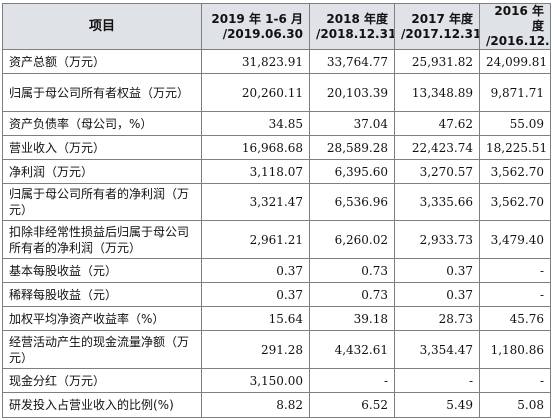 The width and height of the screenshot is (554, 418). Describe the element at coordinates (352, 318) in the screenshot. I see `cell-value: 39.18` at that location.